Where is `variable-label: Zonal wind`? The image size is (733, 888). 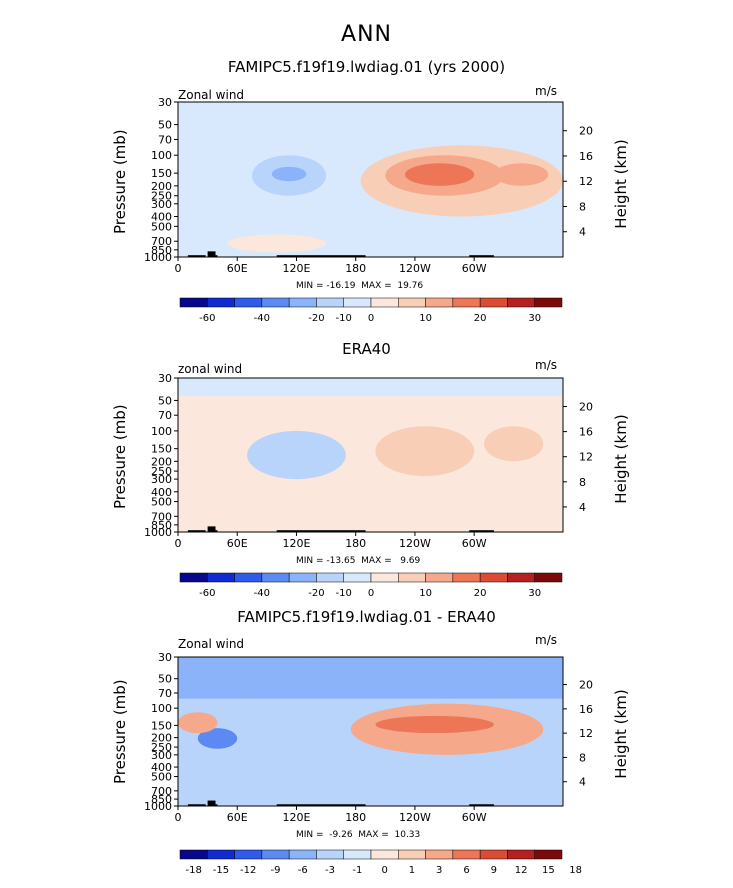
variable-label: Zonal wind is located at coordinates (211, 644).